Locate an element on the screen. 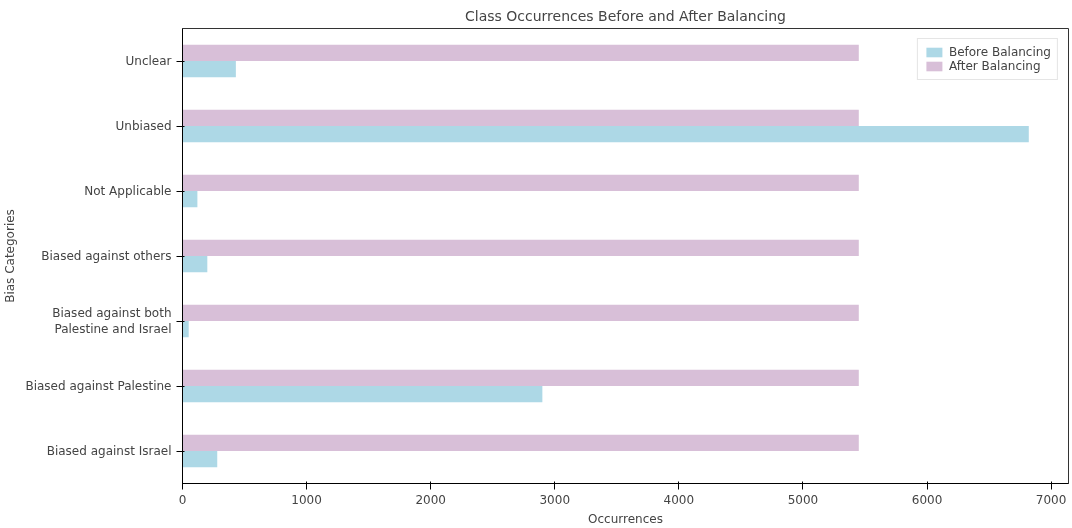  y-tick-label: Biased against Israel is located at coordinates (109, 451).